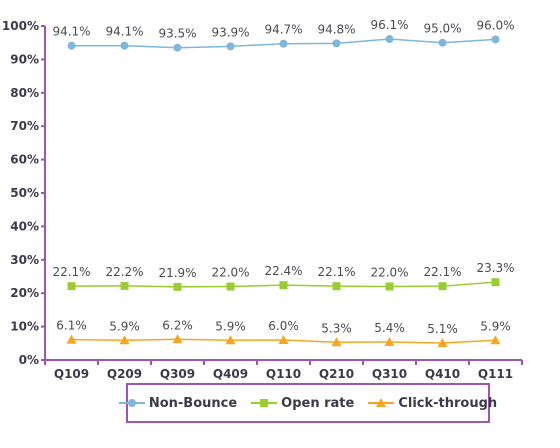 The width and height of the screenshot is (560, 448). Describe the element at coordinates (24, 59) in the screenshot. I see `y-tick-label: 90%` at that location.